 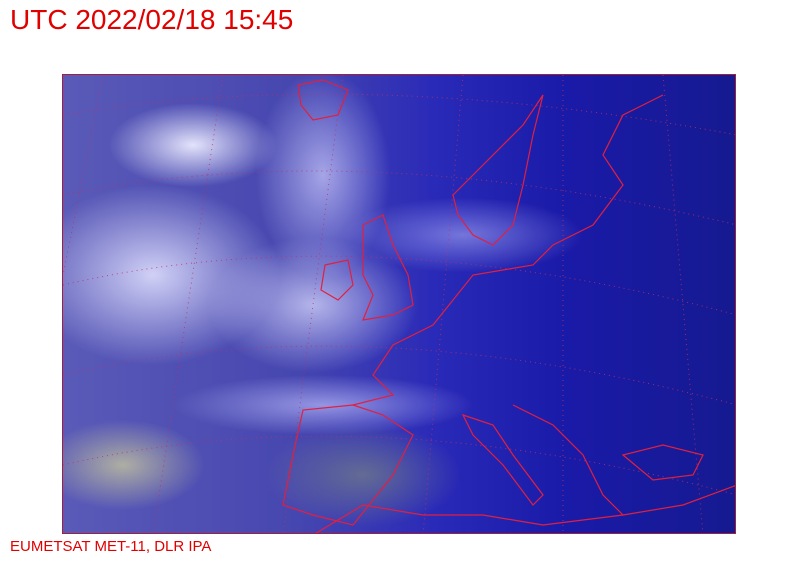 I want to click on coast-iberia, so click(x=348, y=465).